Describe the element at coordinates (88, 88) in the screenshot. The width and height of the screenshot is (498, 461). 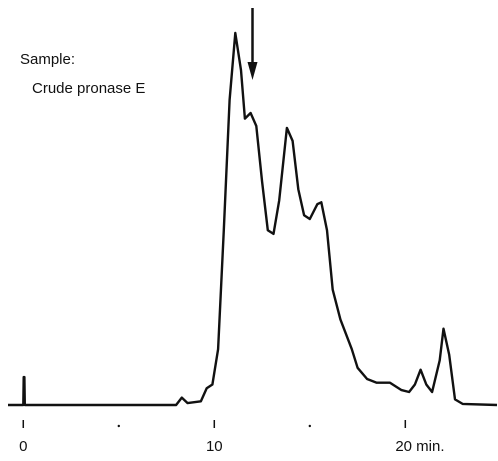
I see `annotation: Crude pronase E` at that location.